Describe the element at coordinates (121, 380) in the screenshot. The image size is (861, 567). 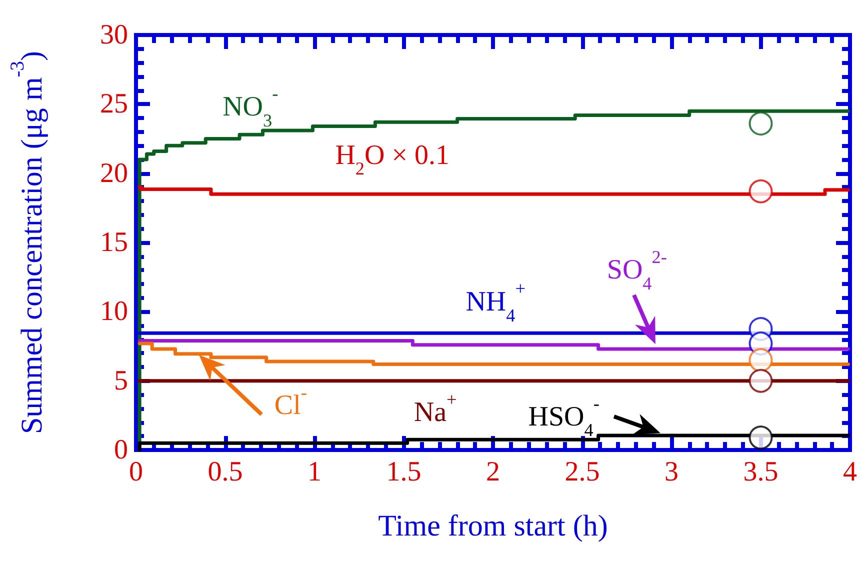
I see `y-tick-label: 5` at that location.